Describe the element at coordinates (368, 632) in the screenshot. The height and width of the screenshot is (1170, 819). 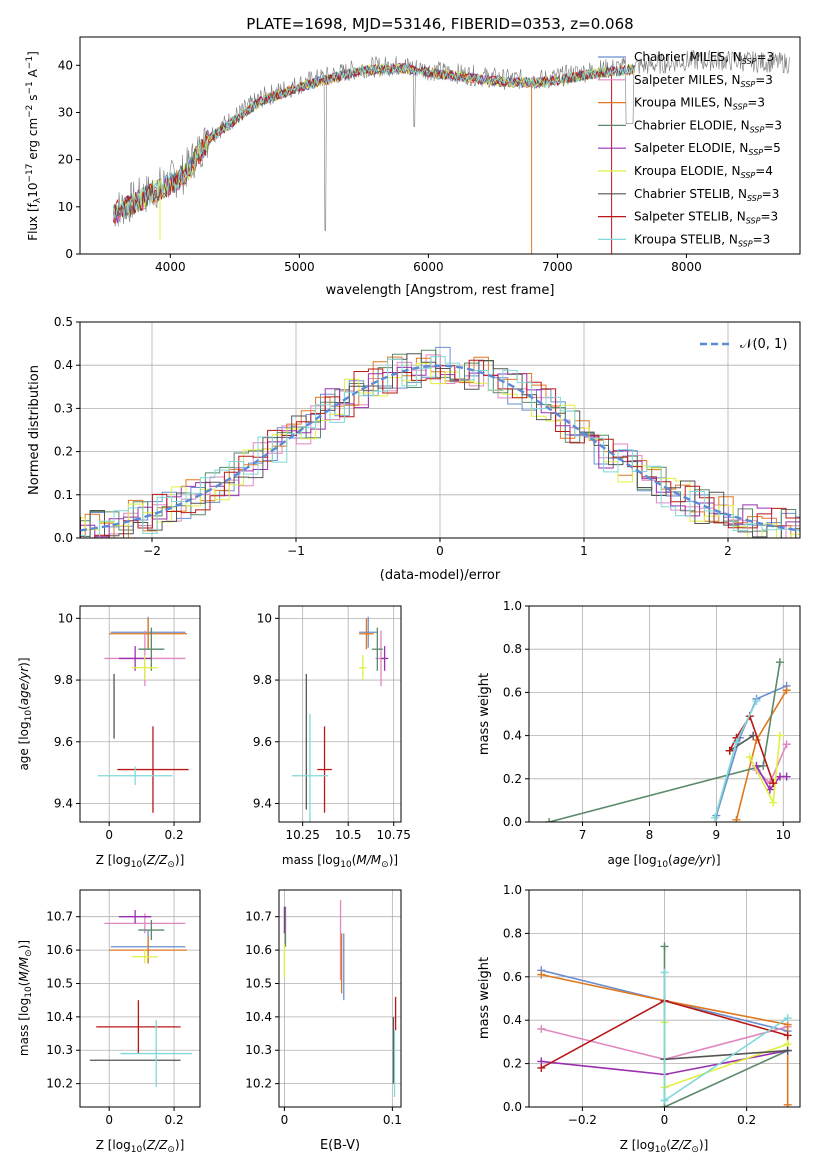
I see `errorbar-point-chabrier_miles` at that location.